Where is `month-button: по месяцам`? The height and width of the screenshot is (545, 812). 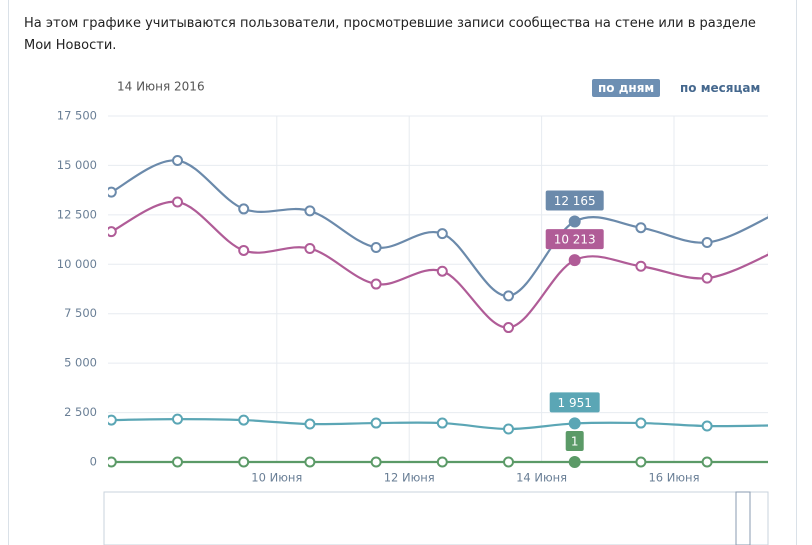
month-button: по месяцам is located at coordinates (720, 88).